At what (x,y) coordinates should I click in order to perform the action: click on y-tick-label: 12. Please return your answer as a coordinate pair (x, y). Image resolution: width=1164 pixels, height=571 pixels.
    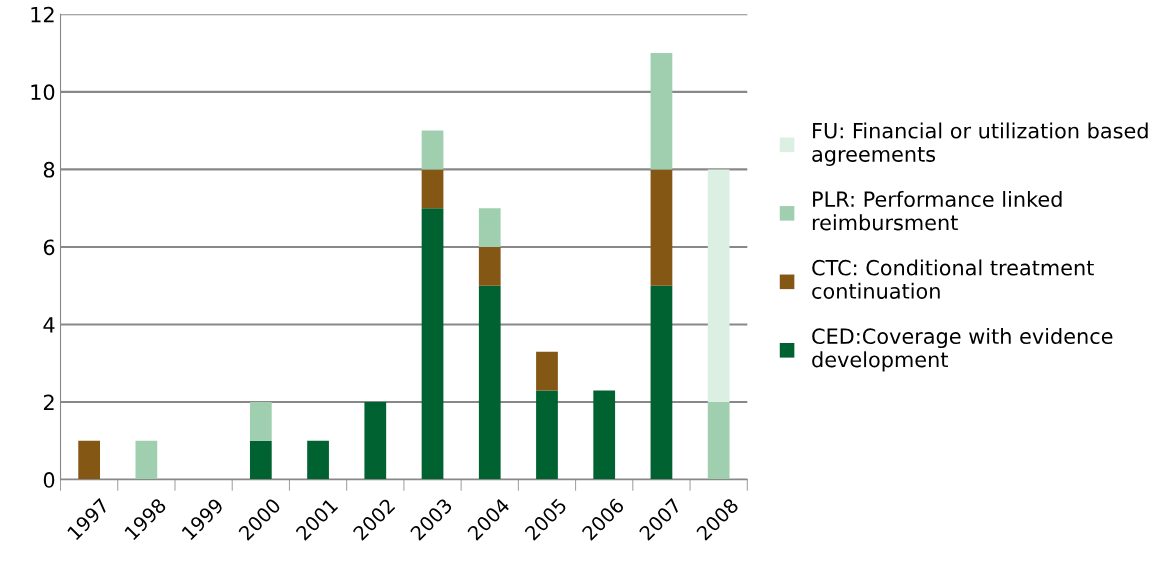
    Looking at the image, I should click on (42, 14).